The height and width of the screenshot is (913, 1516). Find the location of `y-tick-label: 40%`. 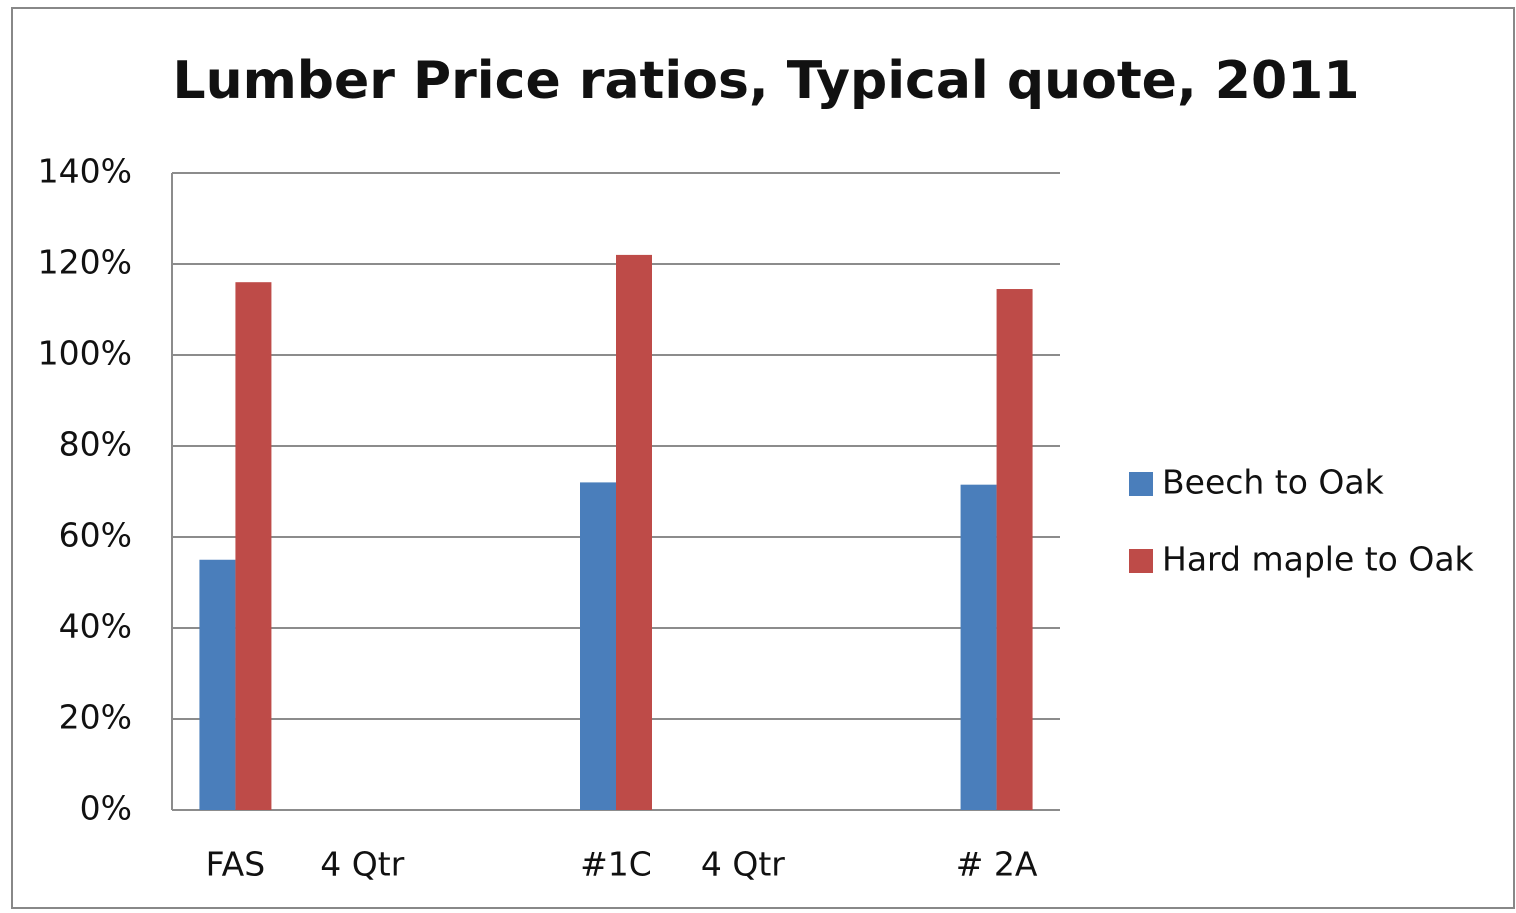

y-tick-label: 40% is located at coordinates (95, 626).